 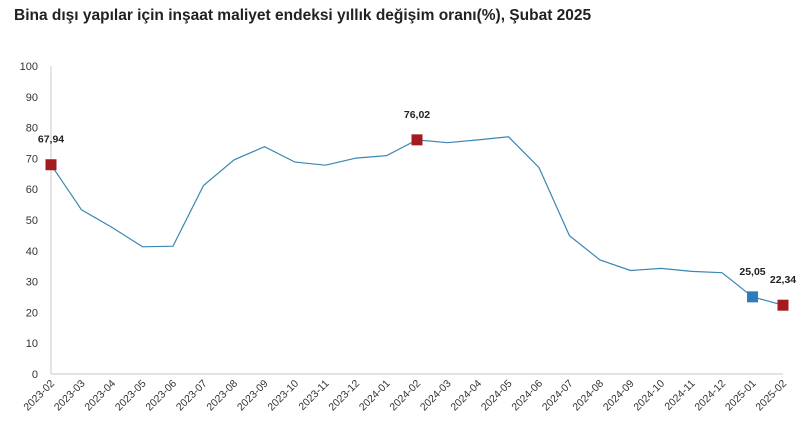 I want to click on x-tick-label: 2023-09, so click(x=253, y=396).